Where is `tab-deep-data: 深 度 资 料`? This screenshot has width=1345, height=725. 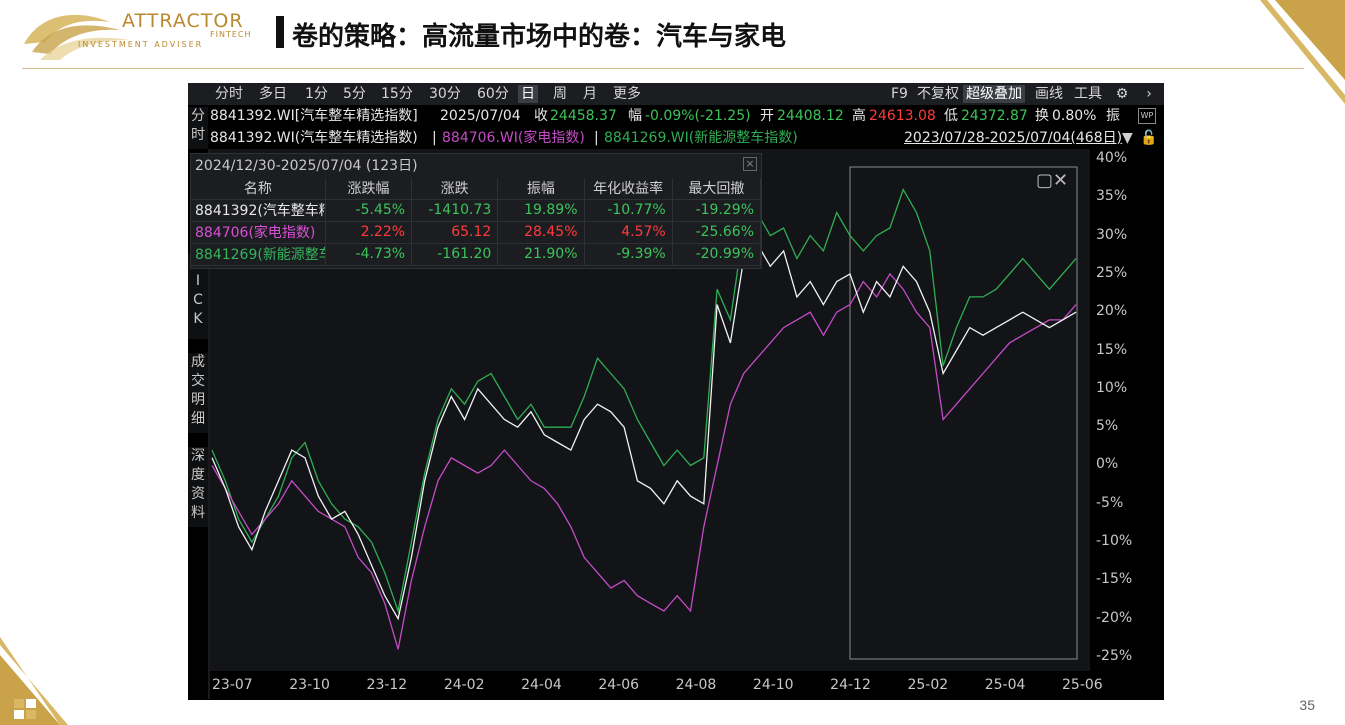
tab-deep-data: 深 度 资 料 is located at coordinates (198, 487).